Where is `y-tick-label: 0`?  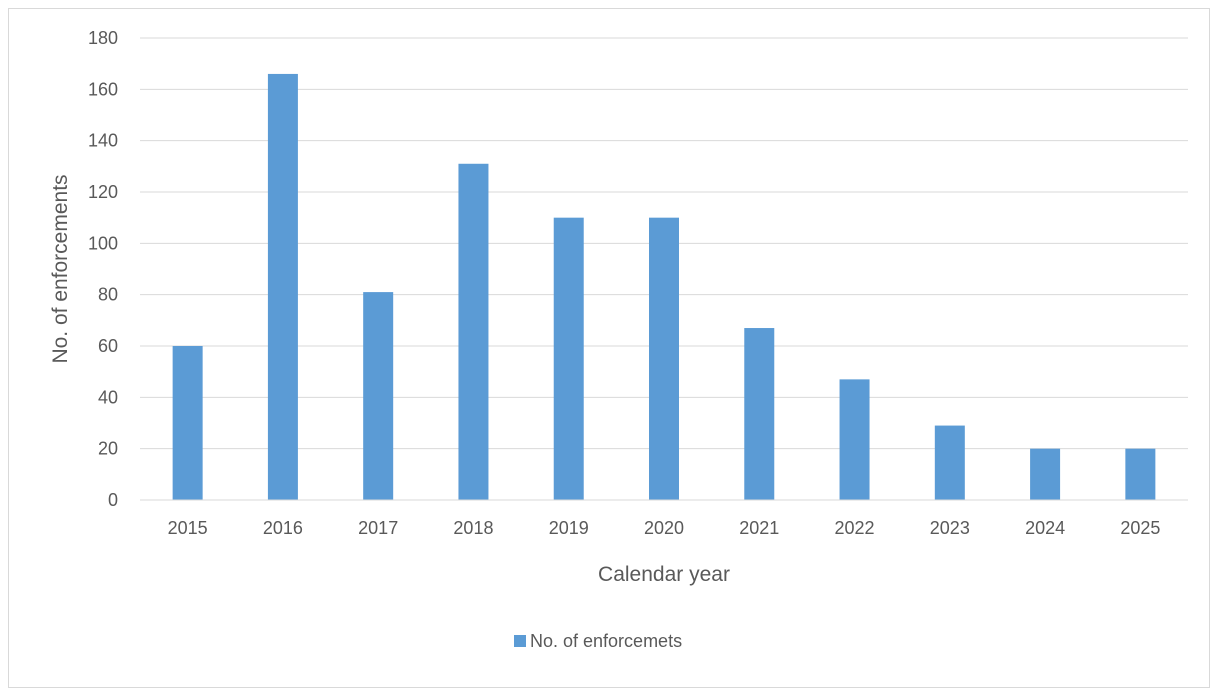 y-tick-label: 0 is located at coordinates (113, 500).